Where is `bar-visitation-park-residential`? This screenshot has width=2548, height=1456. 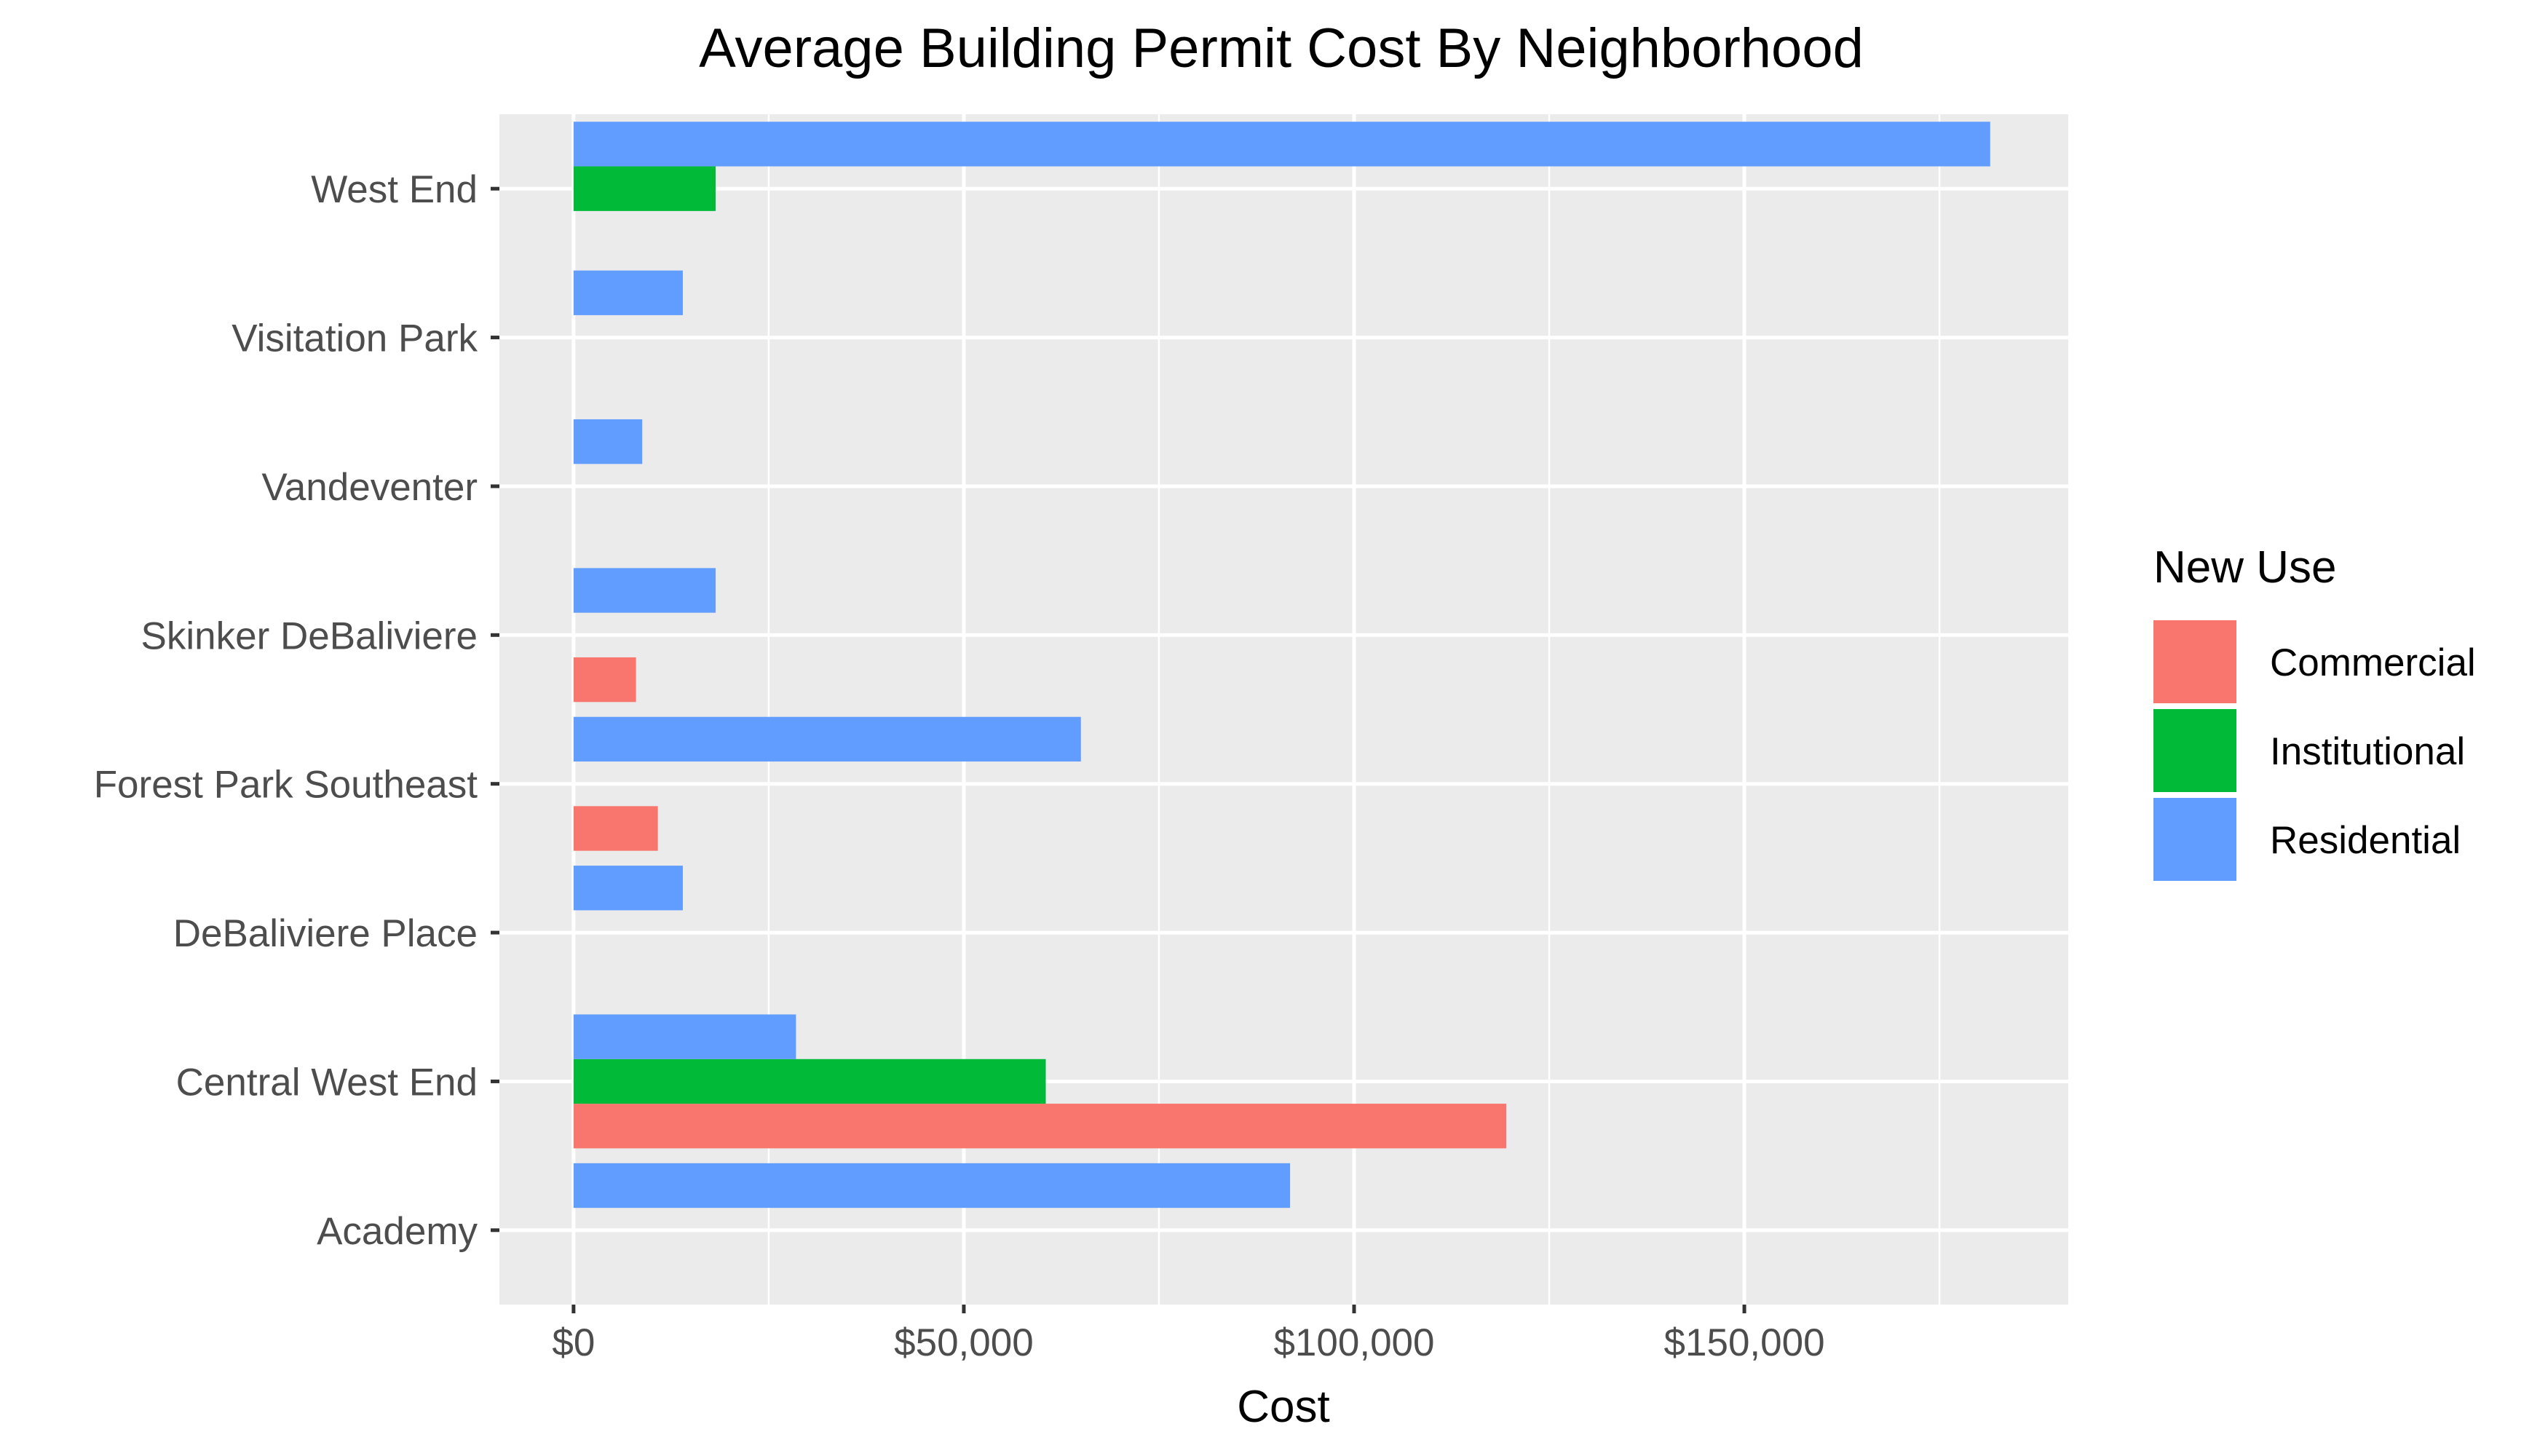
bar-visitation-park-residential is located at coordinates (628, 292).